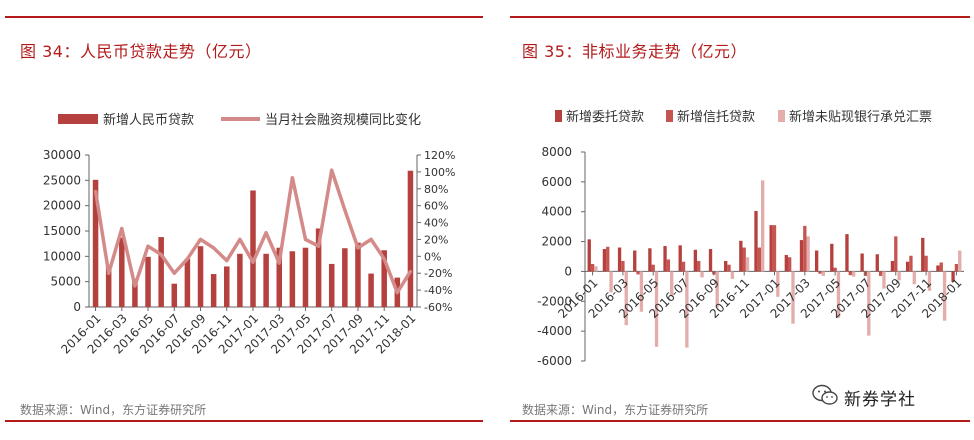  I want to click on right-y-tick-label: 20%, so click(436, 239).